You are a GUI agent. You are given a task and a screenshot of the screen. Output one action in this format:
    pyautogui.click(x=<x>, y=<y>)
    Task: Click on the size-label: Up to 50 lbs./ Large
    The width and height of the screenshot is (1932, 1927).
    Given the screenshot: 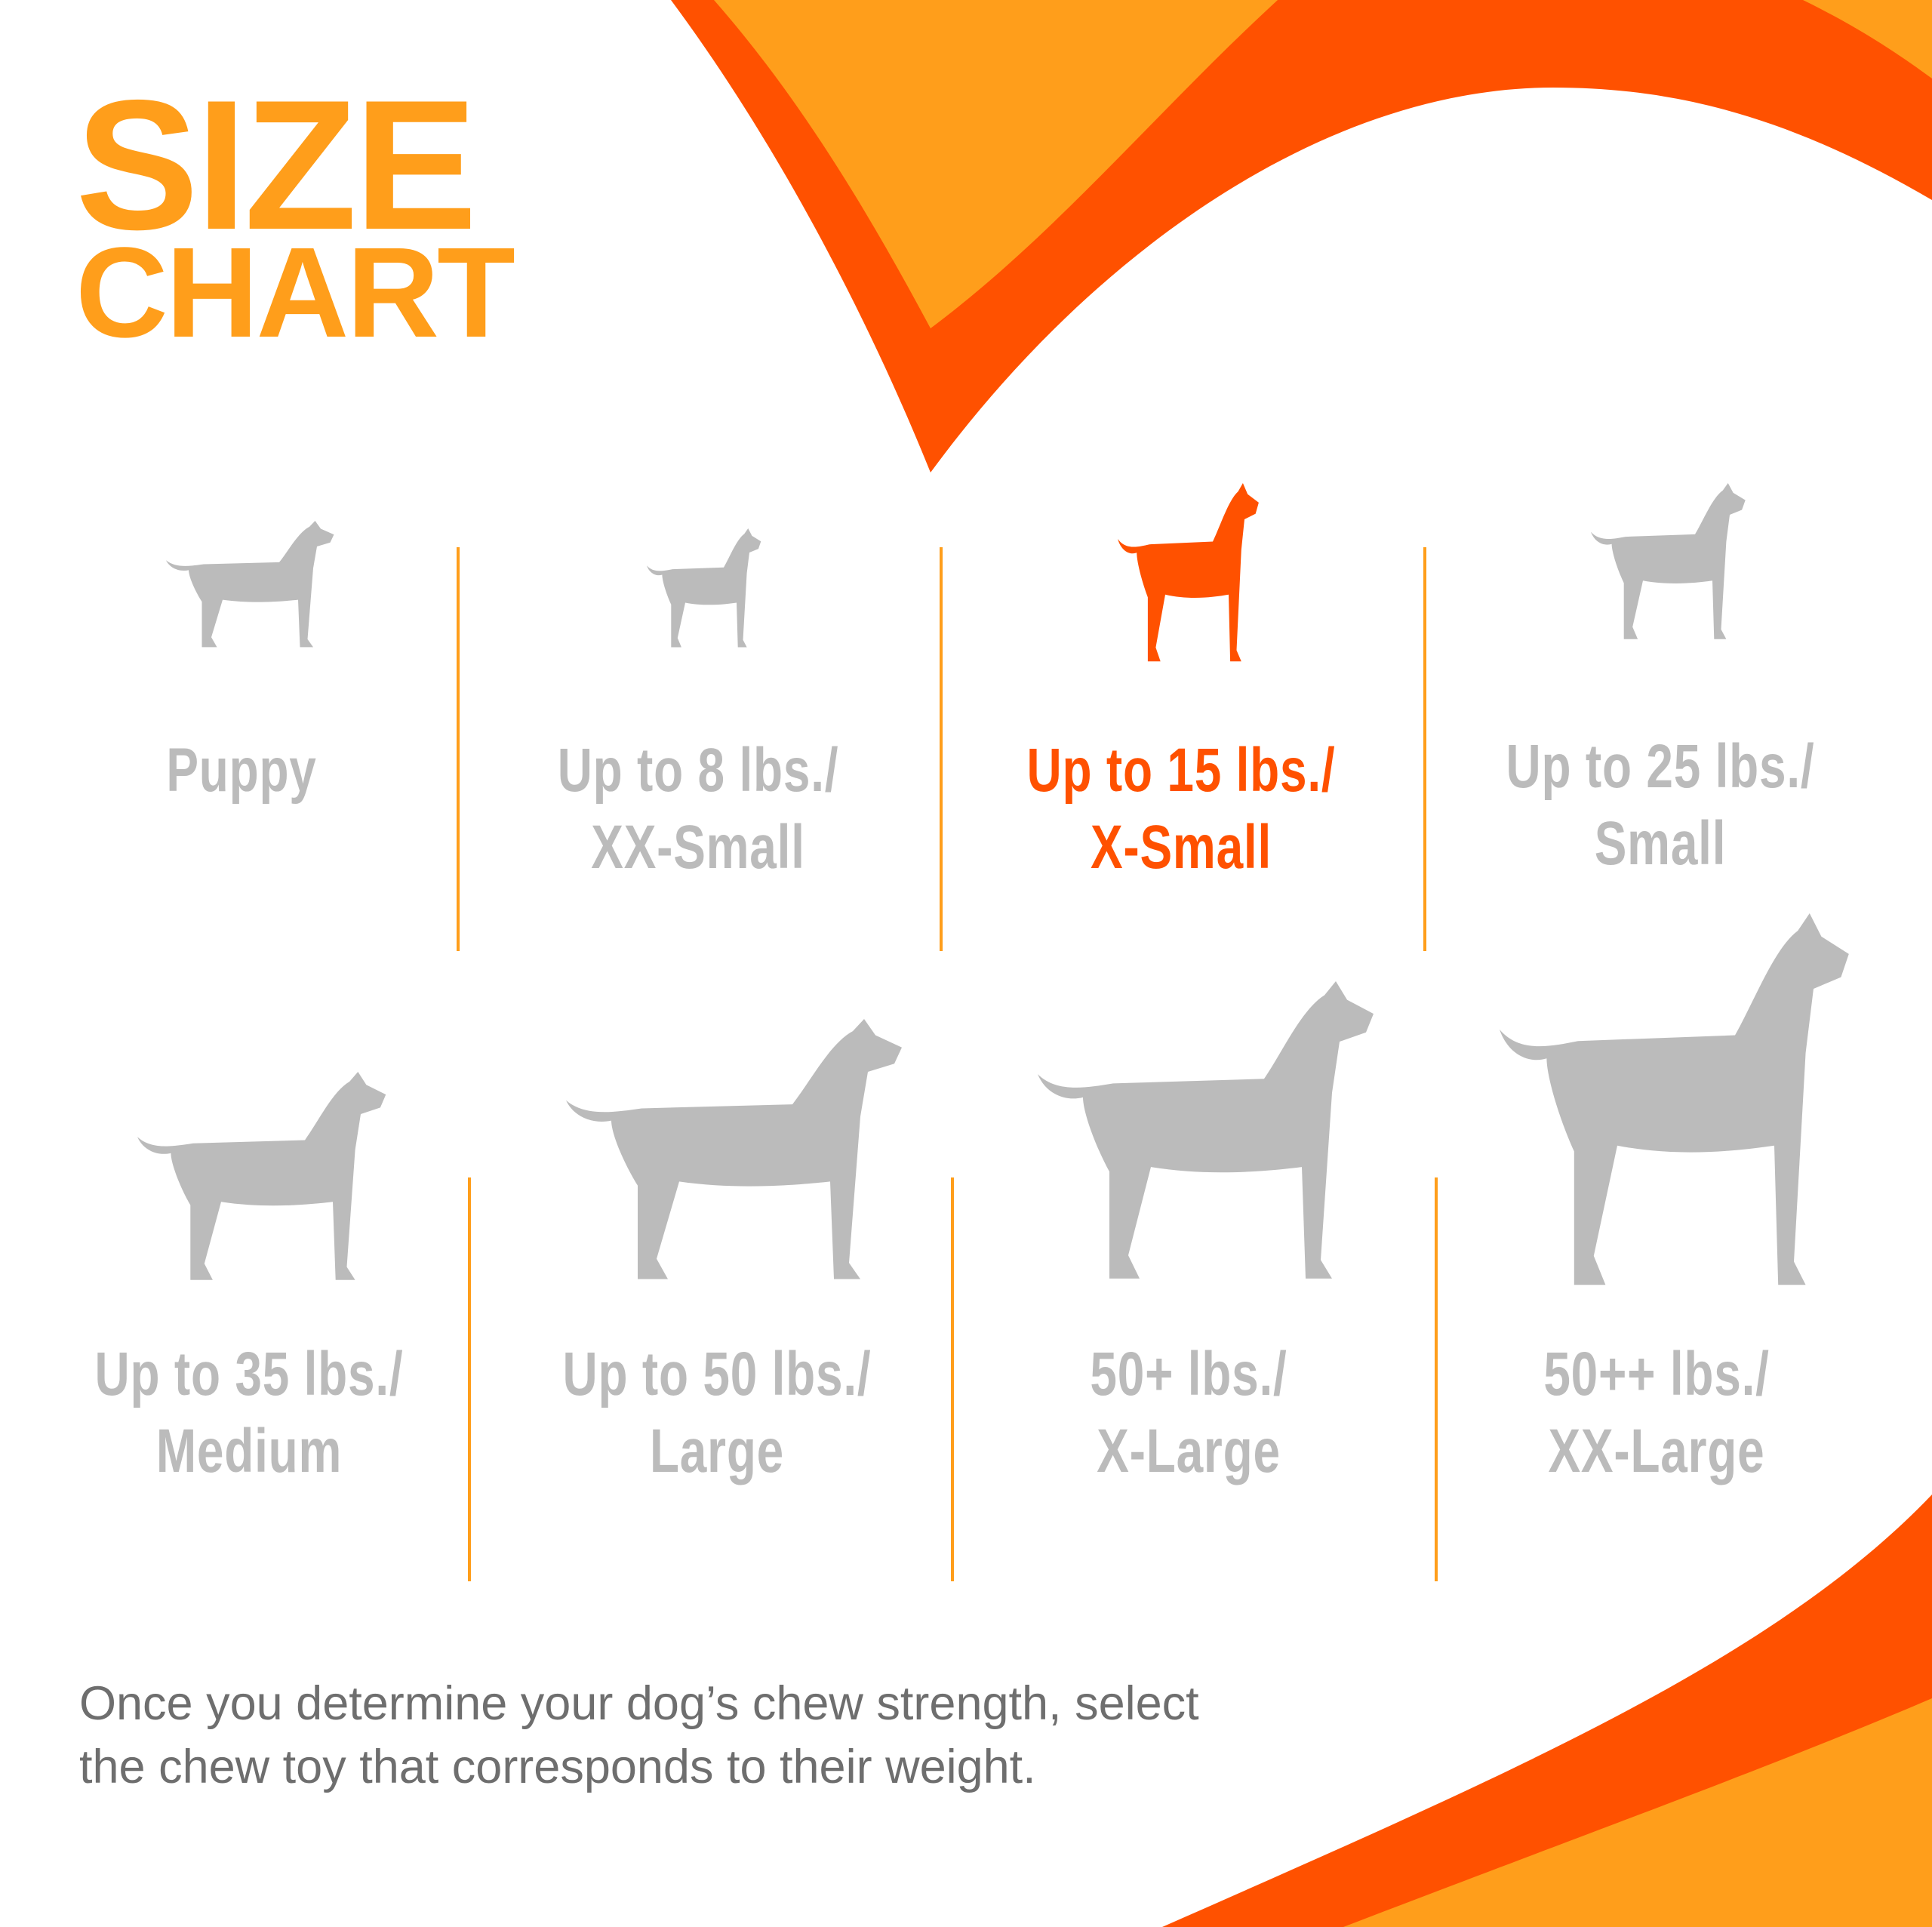 What is the action you would take?
    pyautogui.click(x=717, y=1413)
    